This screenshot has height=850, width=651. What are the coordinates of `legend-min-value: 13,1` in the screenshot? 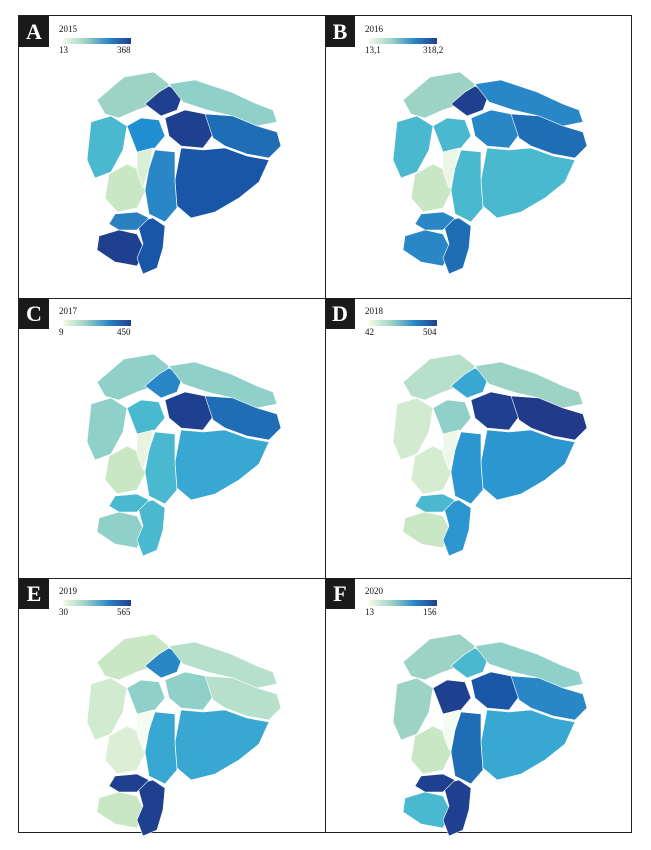 It's located at (373, 50).